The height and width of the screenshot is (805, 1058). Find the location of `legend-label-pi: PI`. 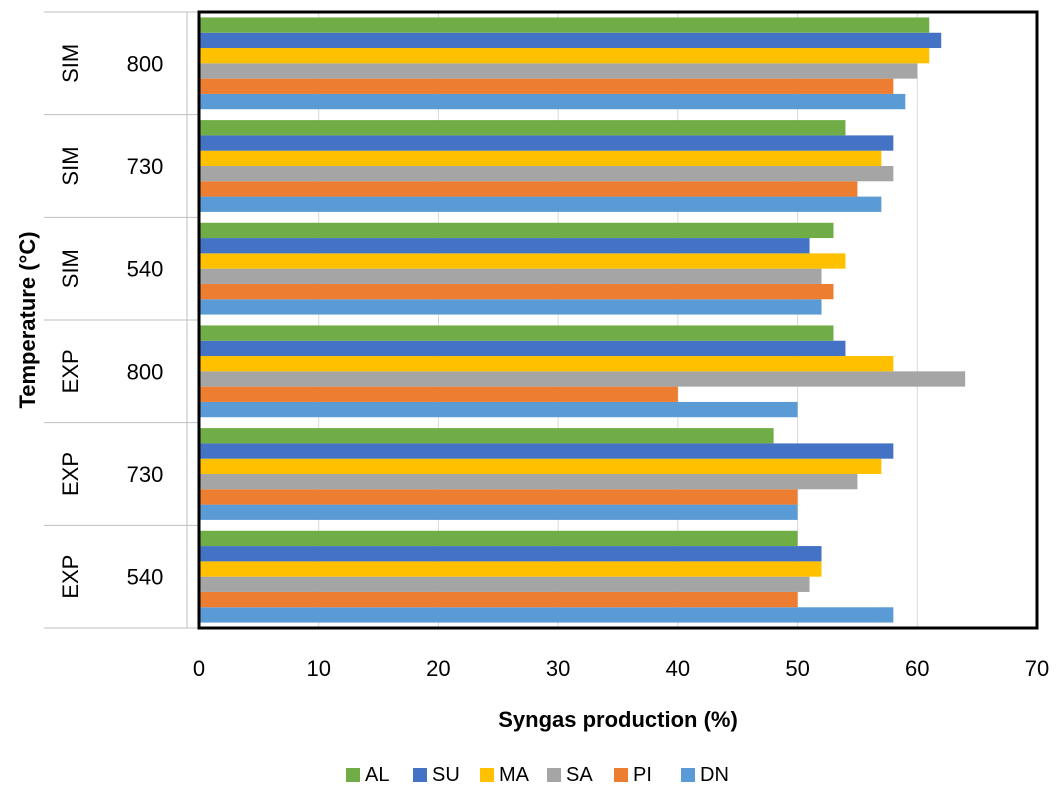

legend-label-pi: PI is located at coordinates (642, 775).